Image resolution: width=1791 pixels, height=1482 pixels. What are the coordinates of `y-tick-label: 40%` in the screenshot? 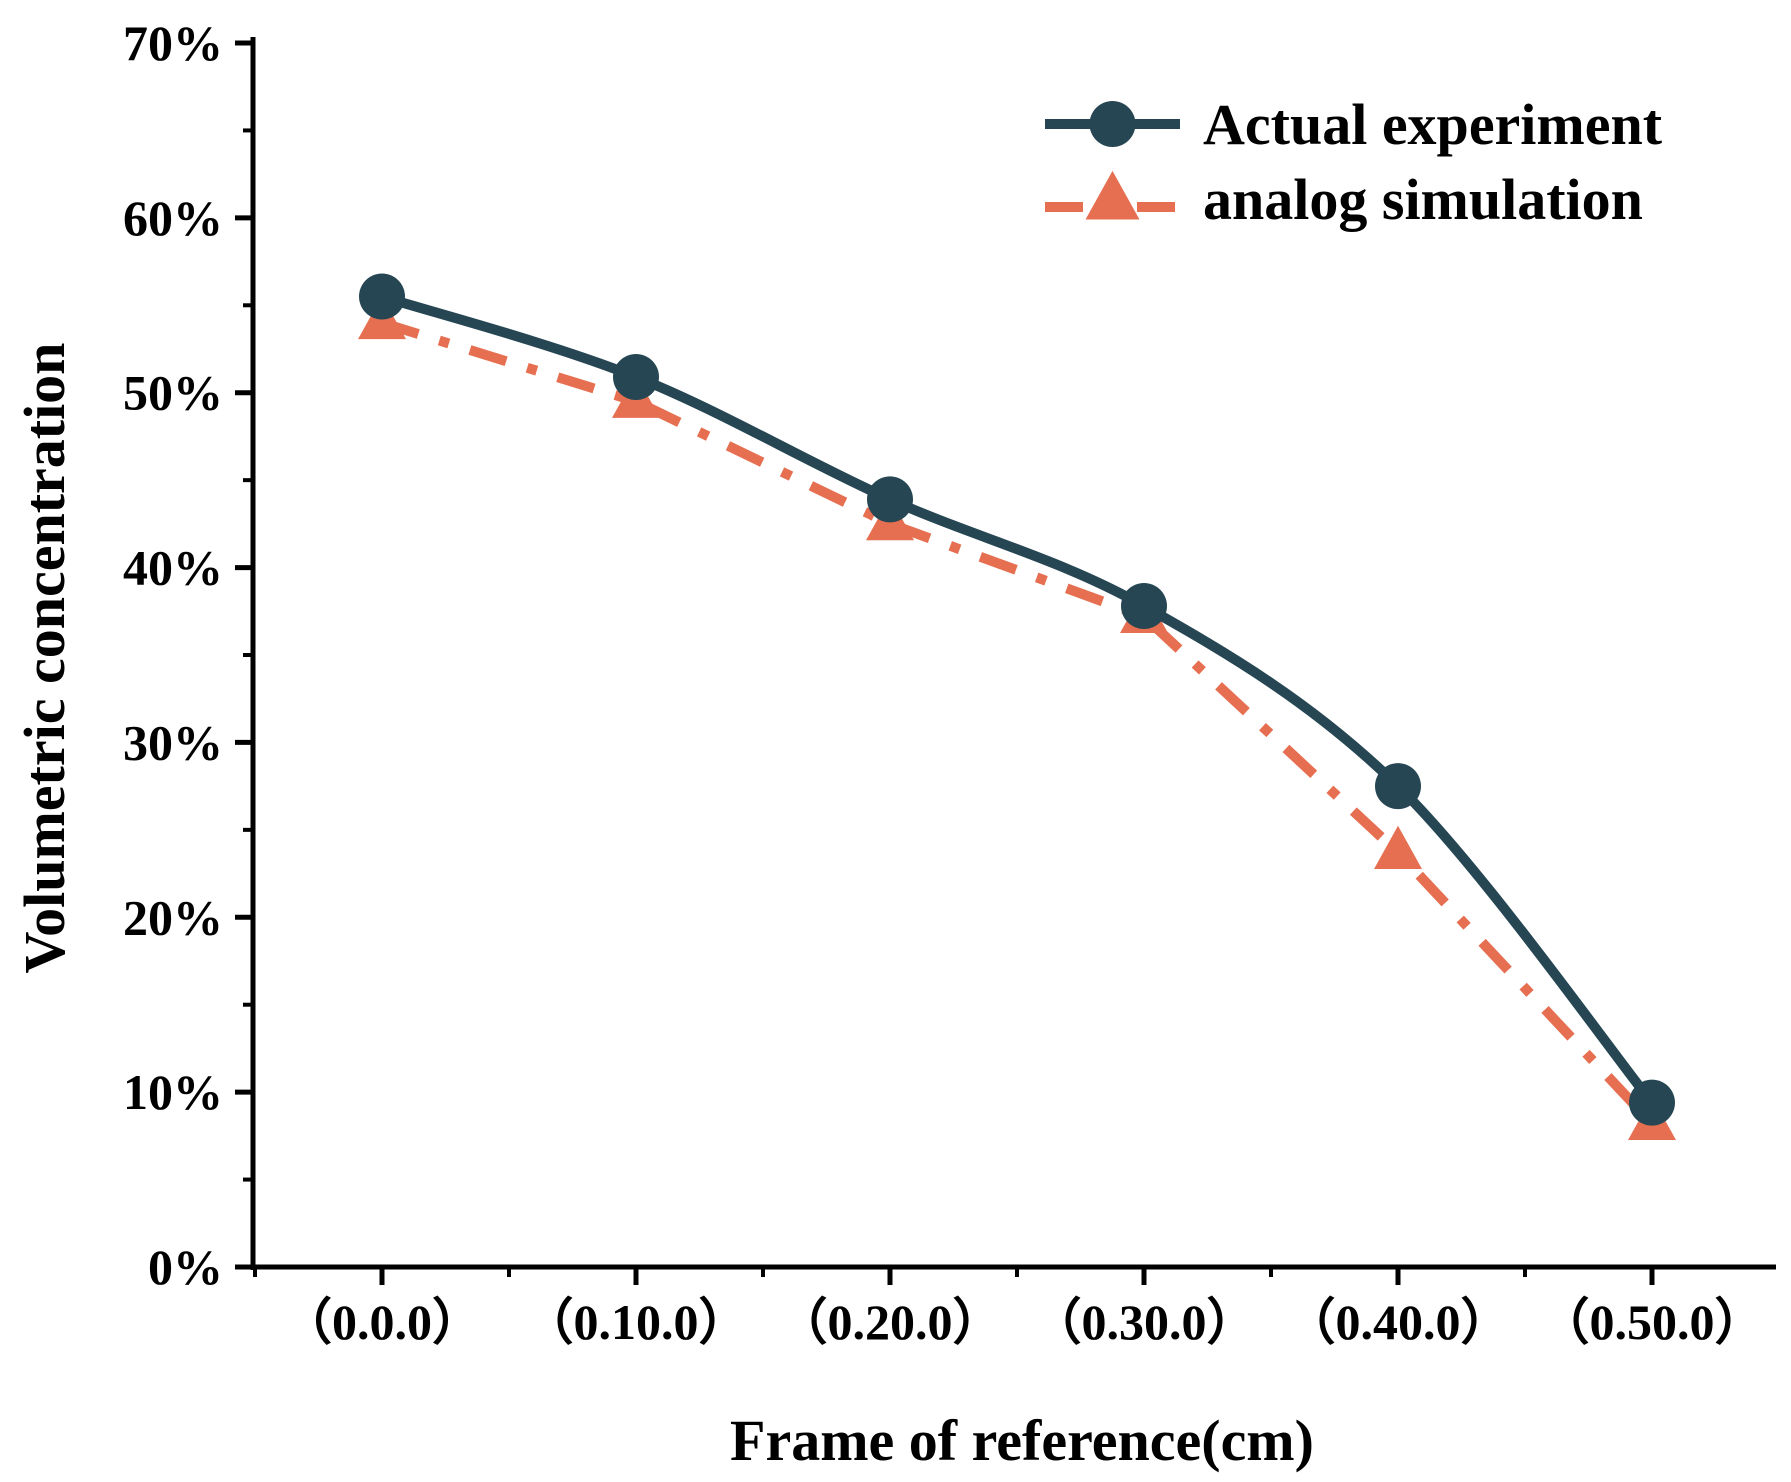 It's located at (173, 568).